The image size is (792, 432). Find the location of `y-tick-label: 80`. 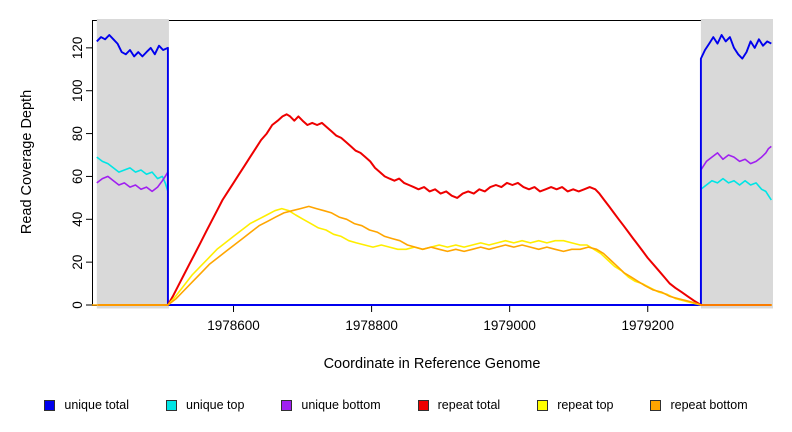

y-tick-label: 80 is located at coordinates (77, 133).